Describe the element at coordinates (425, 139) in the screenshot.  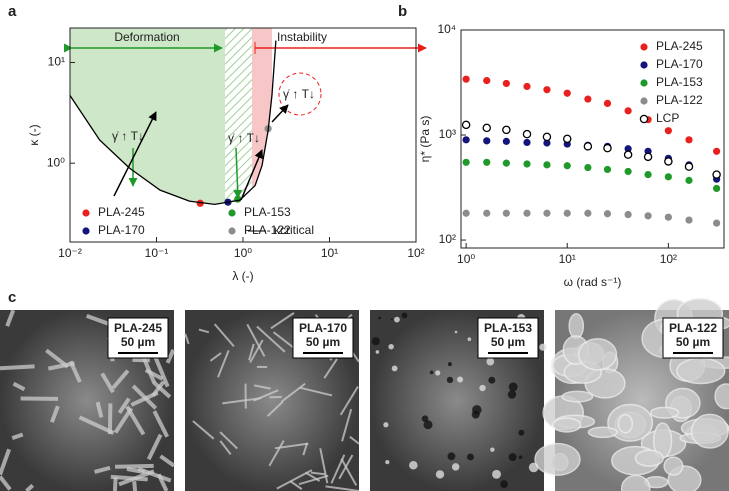
I see `y-axis-label: η* (Pa s)` at that location.